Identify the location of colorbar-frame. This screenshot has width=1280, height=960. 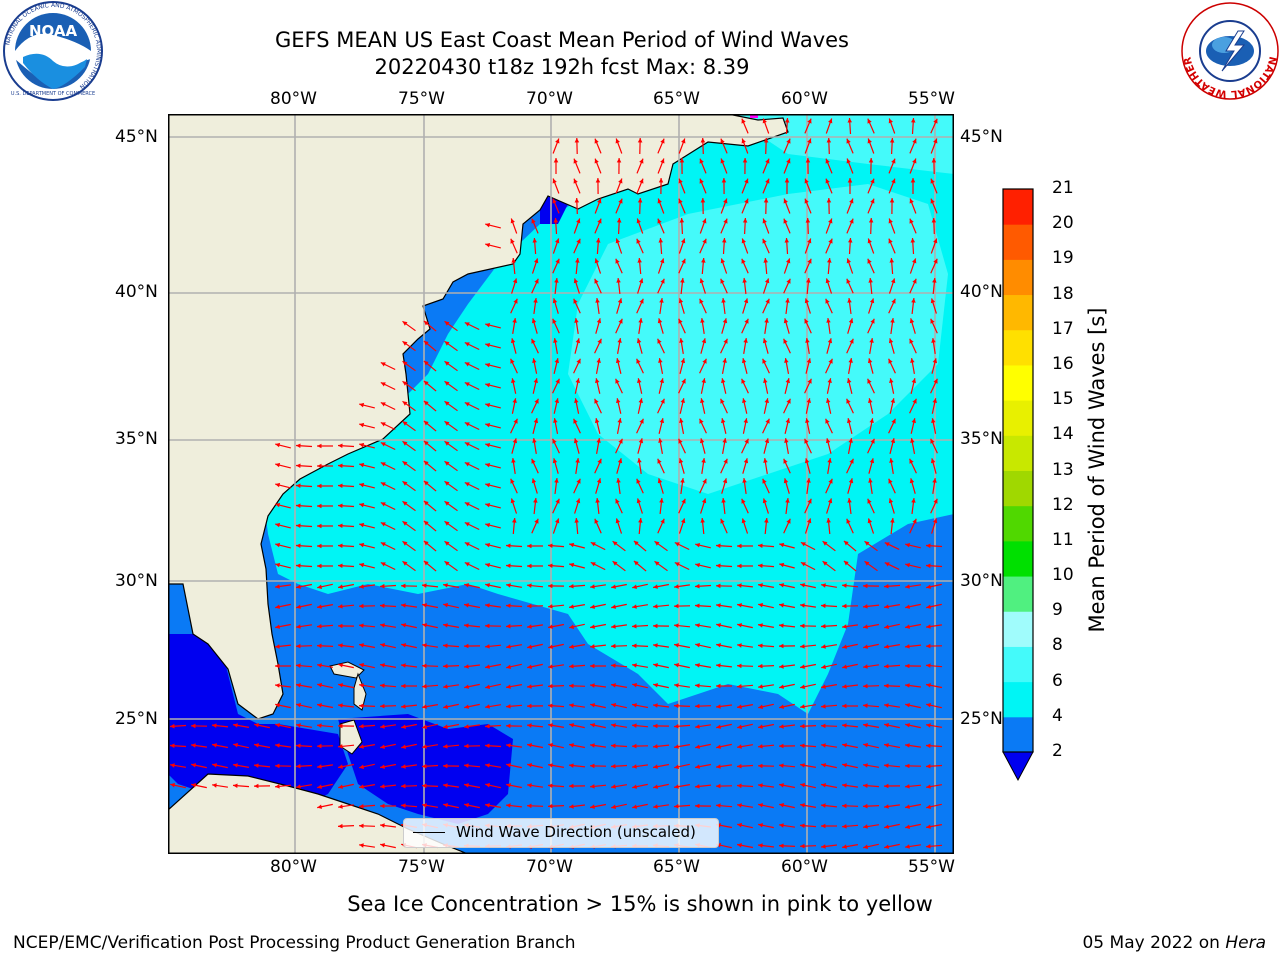
(1018, 470).